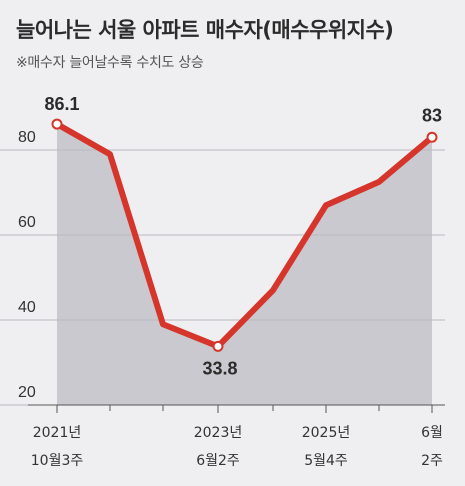 The image size is (465, 486). What do you see at coordinates (57, 461) in the screenshot?
I see `x-tick-label-line2: 10월3주` at bounding box center [57, 461].